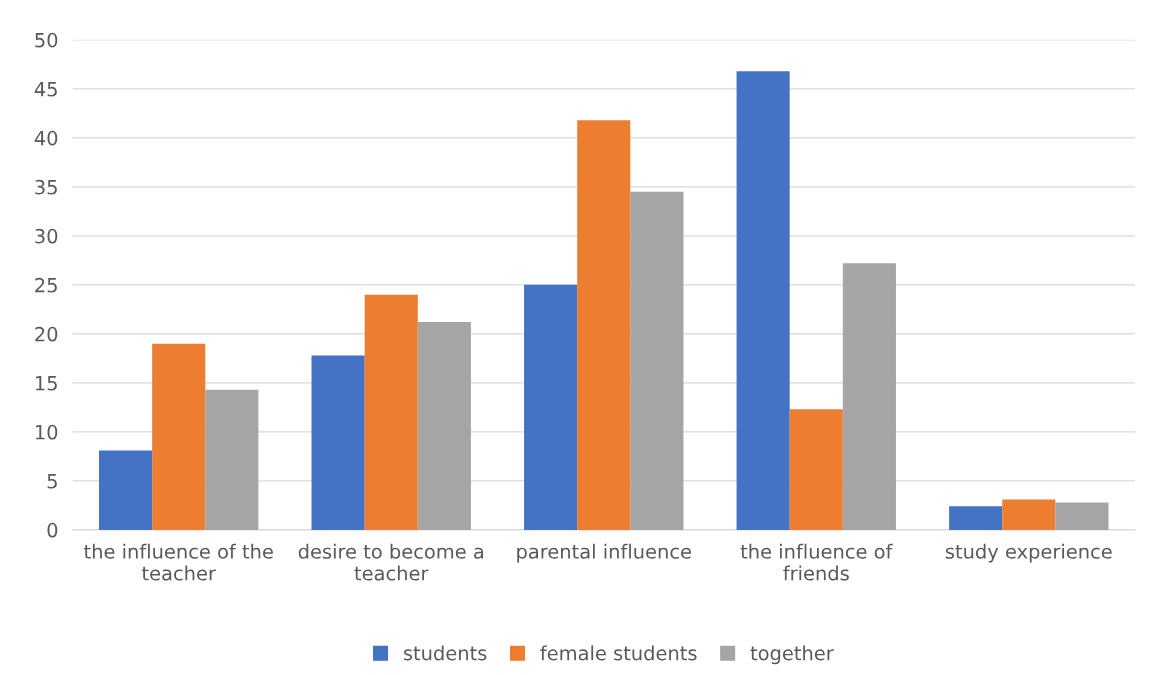 The image size is (1150, 675). Describe the element at coordinates (46, 285) in the screenshot. I see `y-tick-label: 25` at that location.